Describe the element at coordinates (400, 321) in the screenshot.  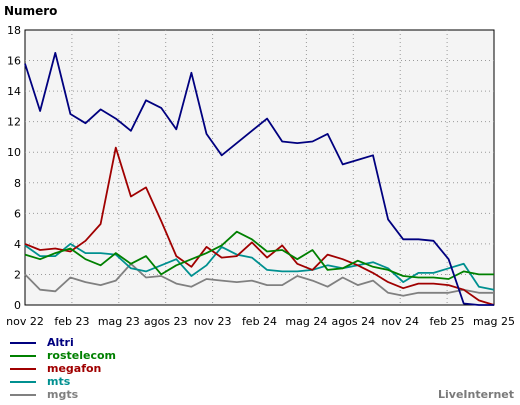
I see `x-tick-label: nov 24` at that location.